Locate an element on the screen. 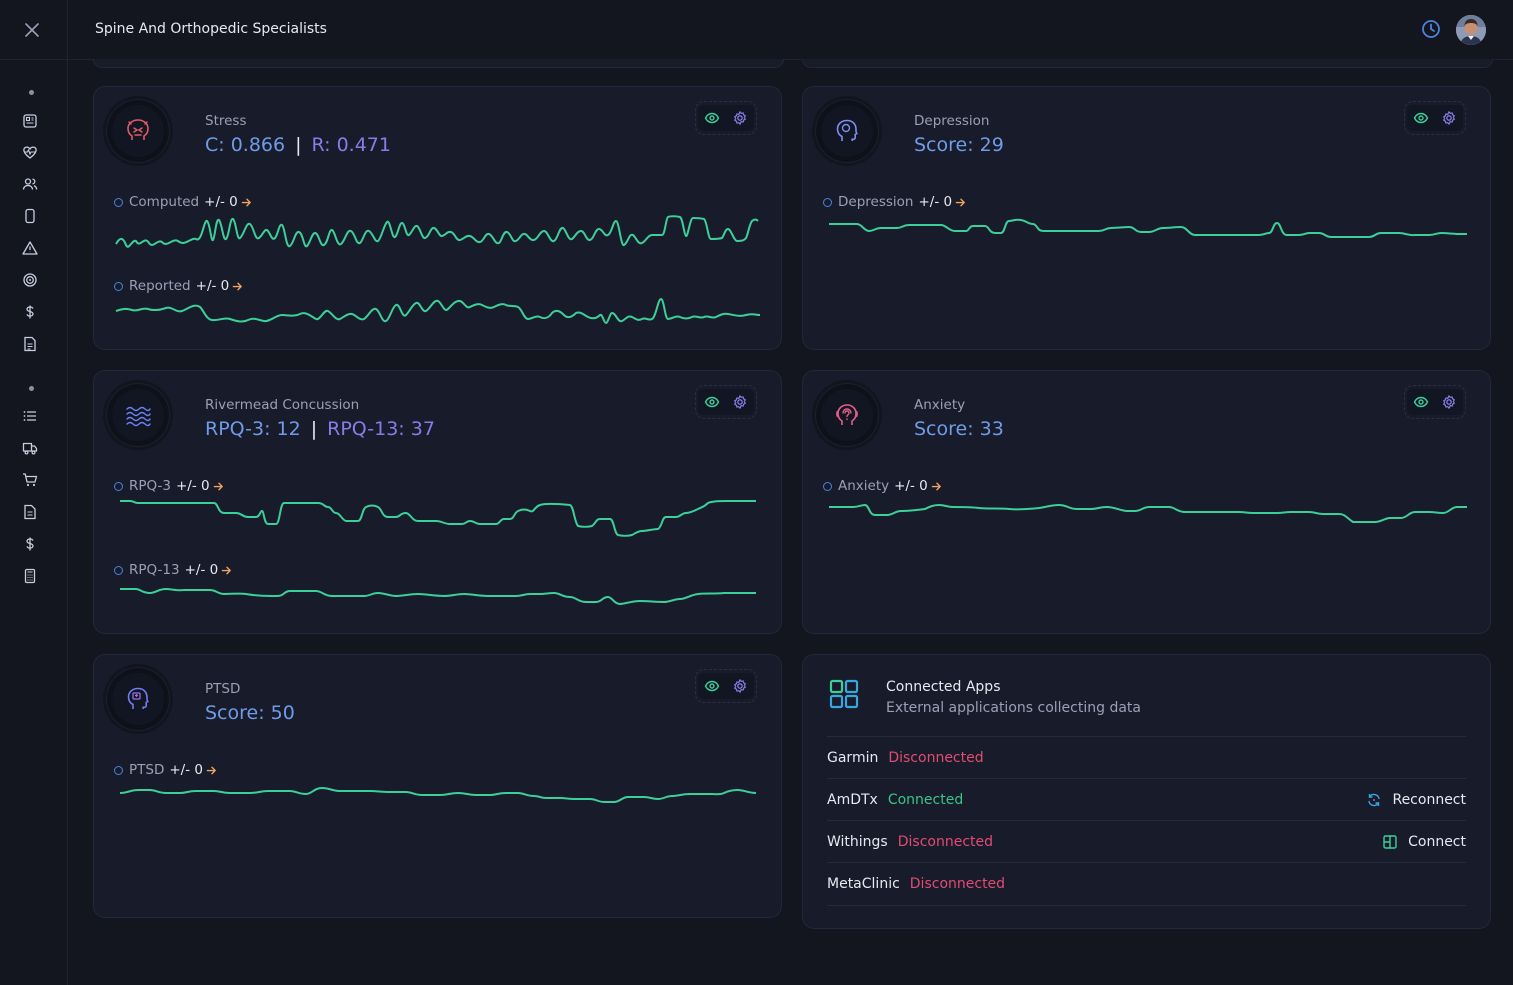 This screenshot has width=1513, height=985. sidebar-item-documents is located at coordinates (30, 512).